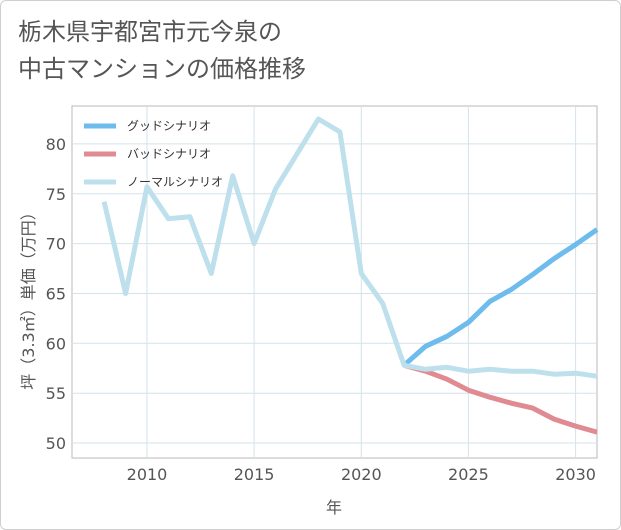  I want to click on y-tick-label-70: 70, so click(56, 244).